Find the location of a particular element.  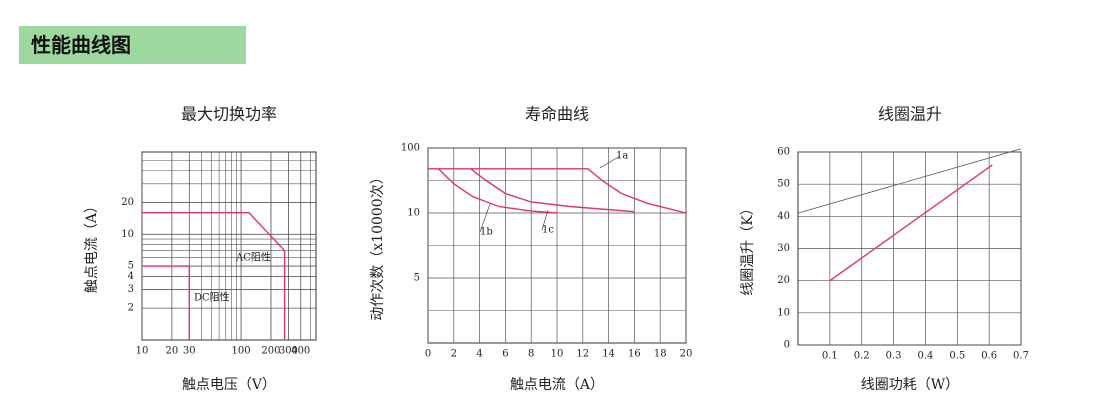

y-tick-label: 50 is located at coordinates (783, 184).